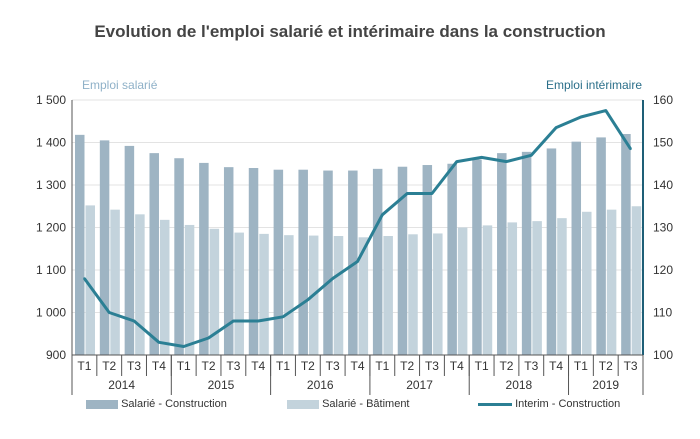  Describe the element at coordinates (662, 313) in the screenshot. I see `y-right-tick-label: 110` at that location.